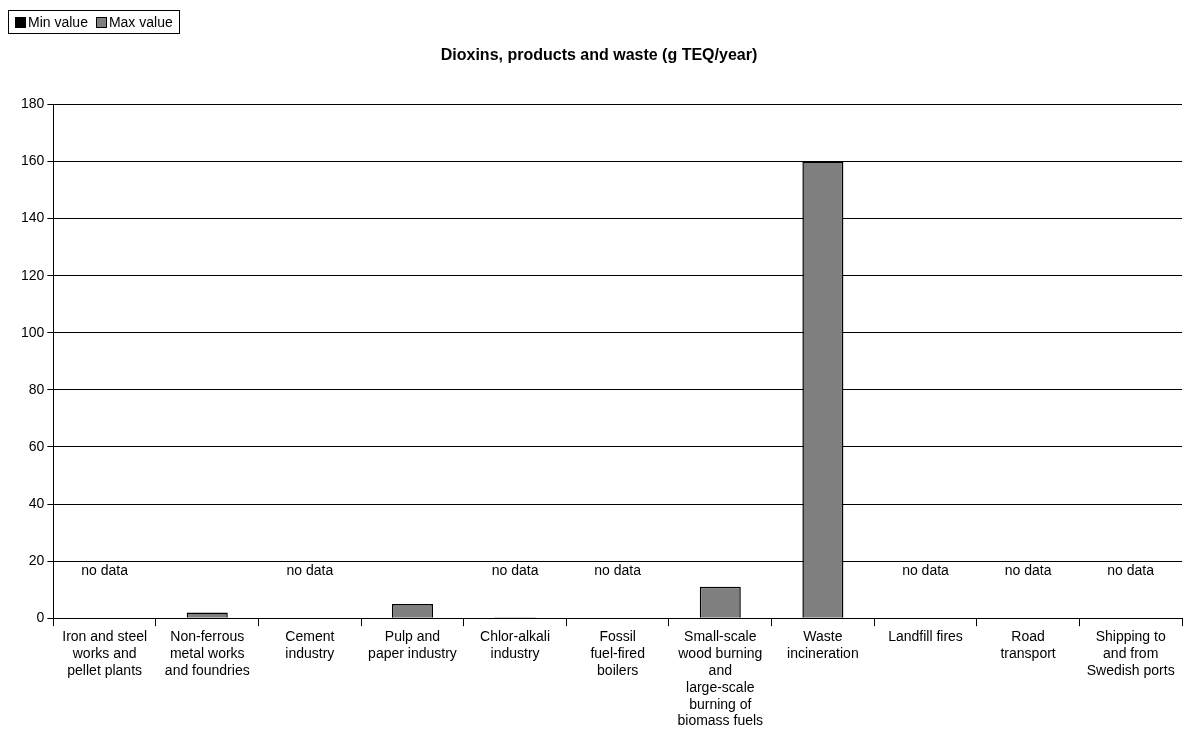 This screenshot has height=749, width=1198. What do you see at coordinates (33, 103) in the screenshot?
I see `y-tick-label: 180` at bounding box center [33, 103].